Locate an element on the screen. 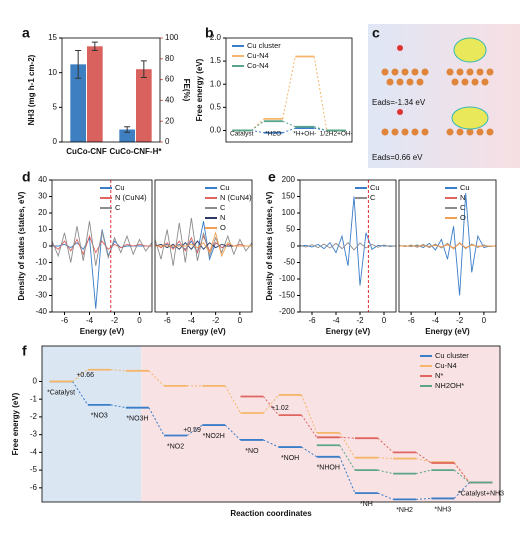  legend-label: Cu cluster is located at coordinates (452, 355).